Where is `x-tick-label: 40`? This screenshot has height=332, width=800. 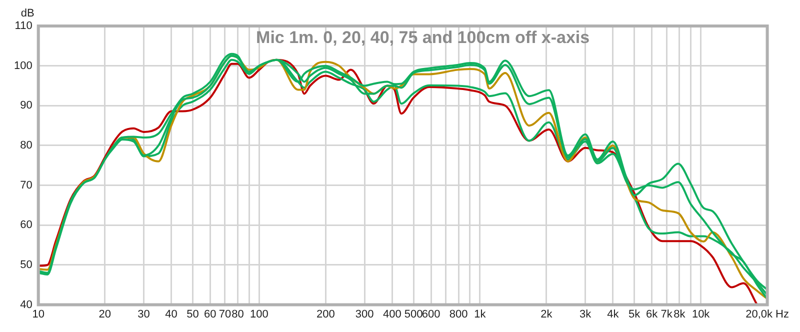
x-tick-label: 40 is located at coordinates (171, 314).